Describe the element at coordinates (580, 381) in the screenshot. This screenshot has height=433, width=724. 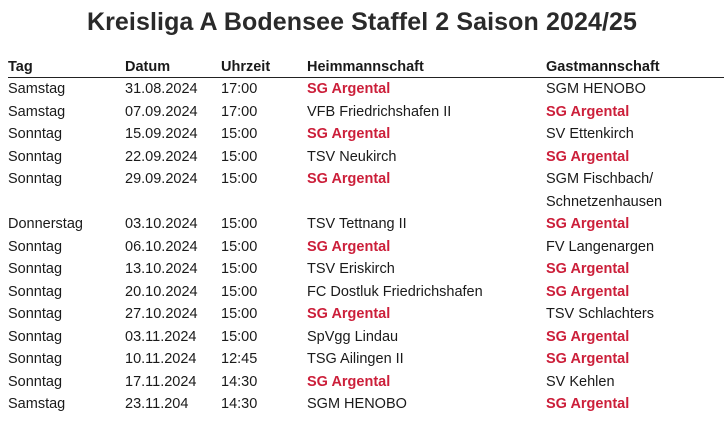
I see `cell-gast-text: SV Kehlen` at that location.